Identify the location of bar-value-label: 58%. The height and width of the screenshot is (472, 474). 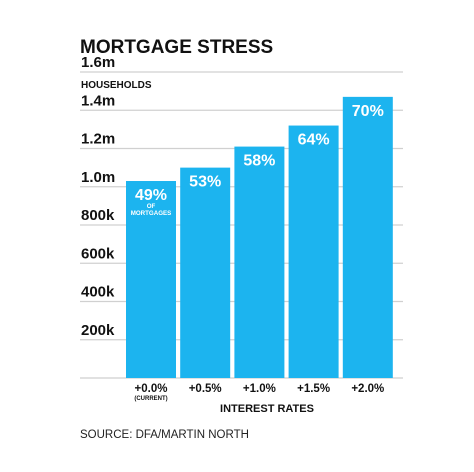
(259, 161).